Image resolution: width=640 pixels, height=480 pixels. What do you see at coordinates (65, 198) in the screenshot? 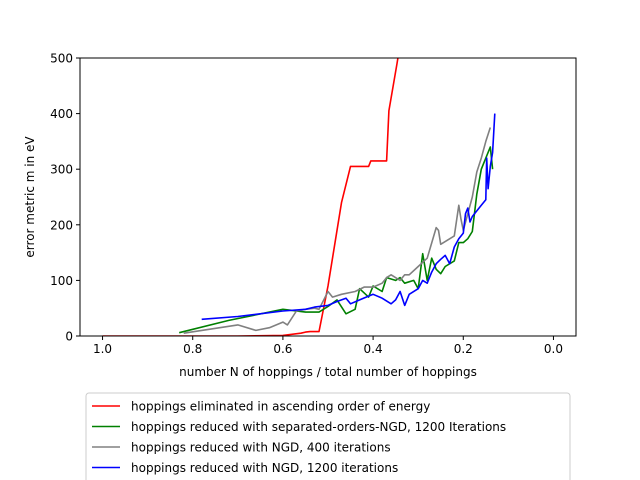
I see `y-axis: 0 100 200 300 400 500` at bounding box center [65, 198].